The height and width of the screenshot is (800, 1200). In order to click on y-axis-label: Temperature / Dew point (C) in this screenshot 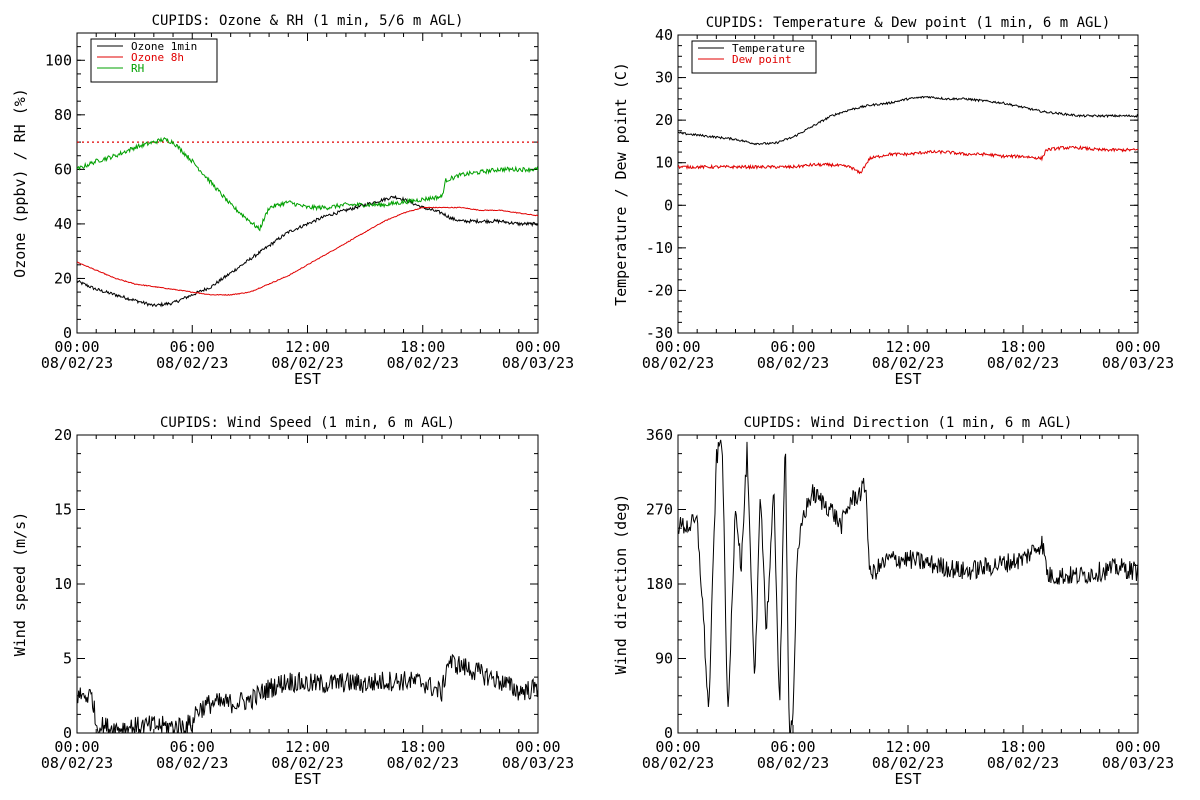, I will do `click(621, 184)`.